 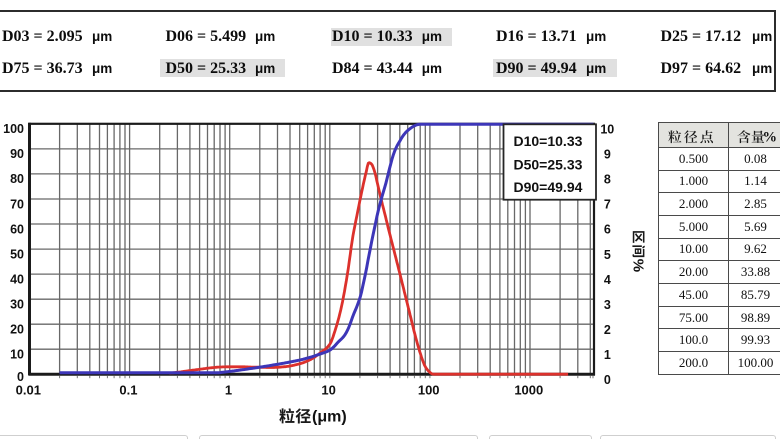 What do you see at coordinates (128, 390) in the screenshot?
I see `svg-text: 0.1` at bounding box center [128, 390].